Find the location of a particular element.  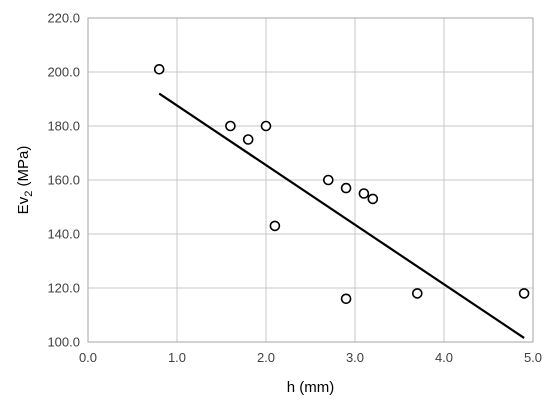

y-tick-label: 200.0 is located at coordinates (63, 72).